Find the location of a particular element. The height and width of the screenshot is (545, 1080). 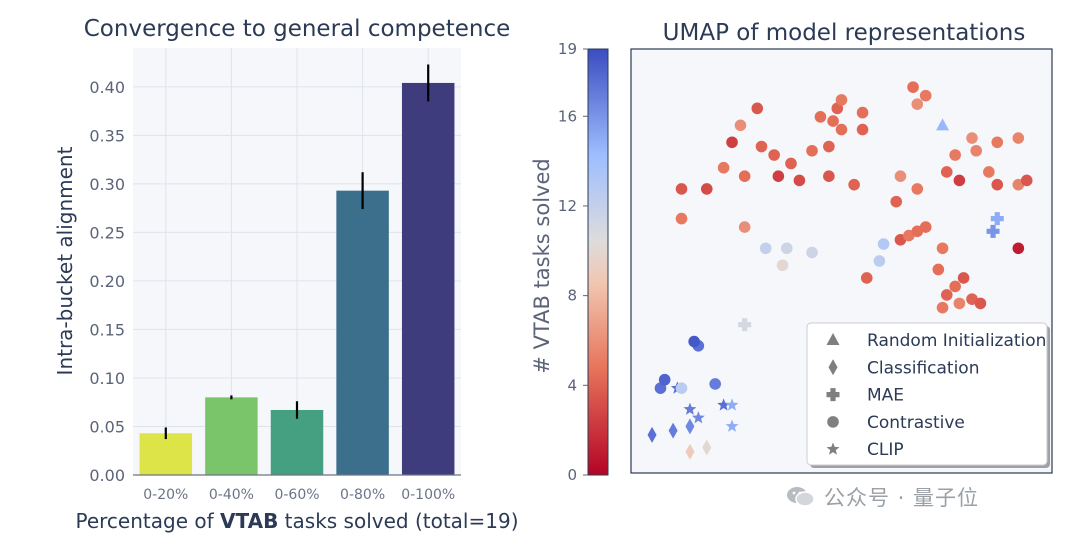

legend-box is located at coordinates (927, 394).